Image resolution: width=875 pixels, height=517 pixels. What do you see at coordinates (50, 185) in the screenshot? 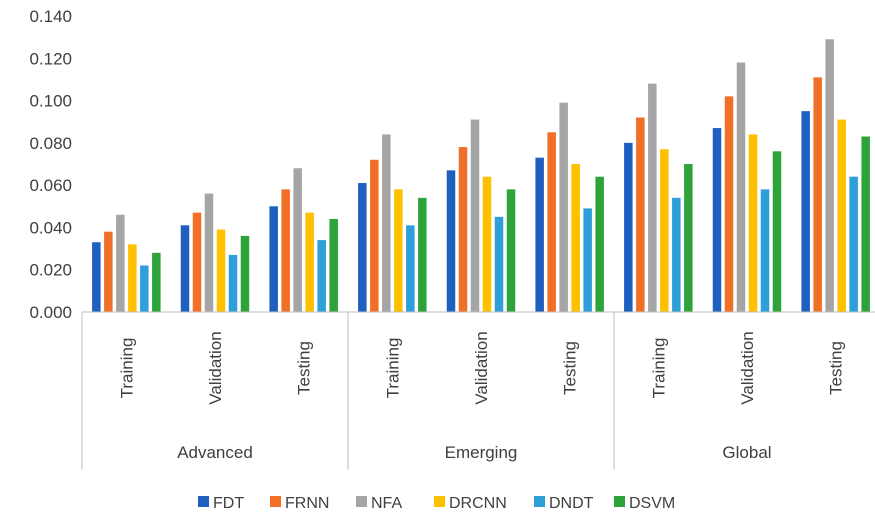
I see `y-tick-label: 0.060` at bounding box center [50, 185].